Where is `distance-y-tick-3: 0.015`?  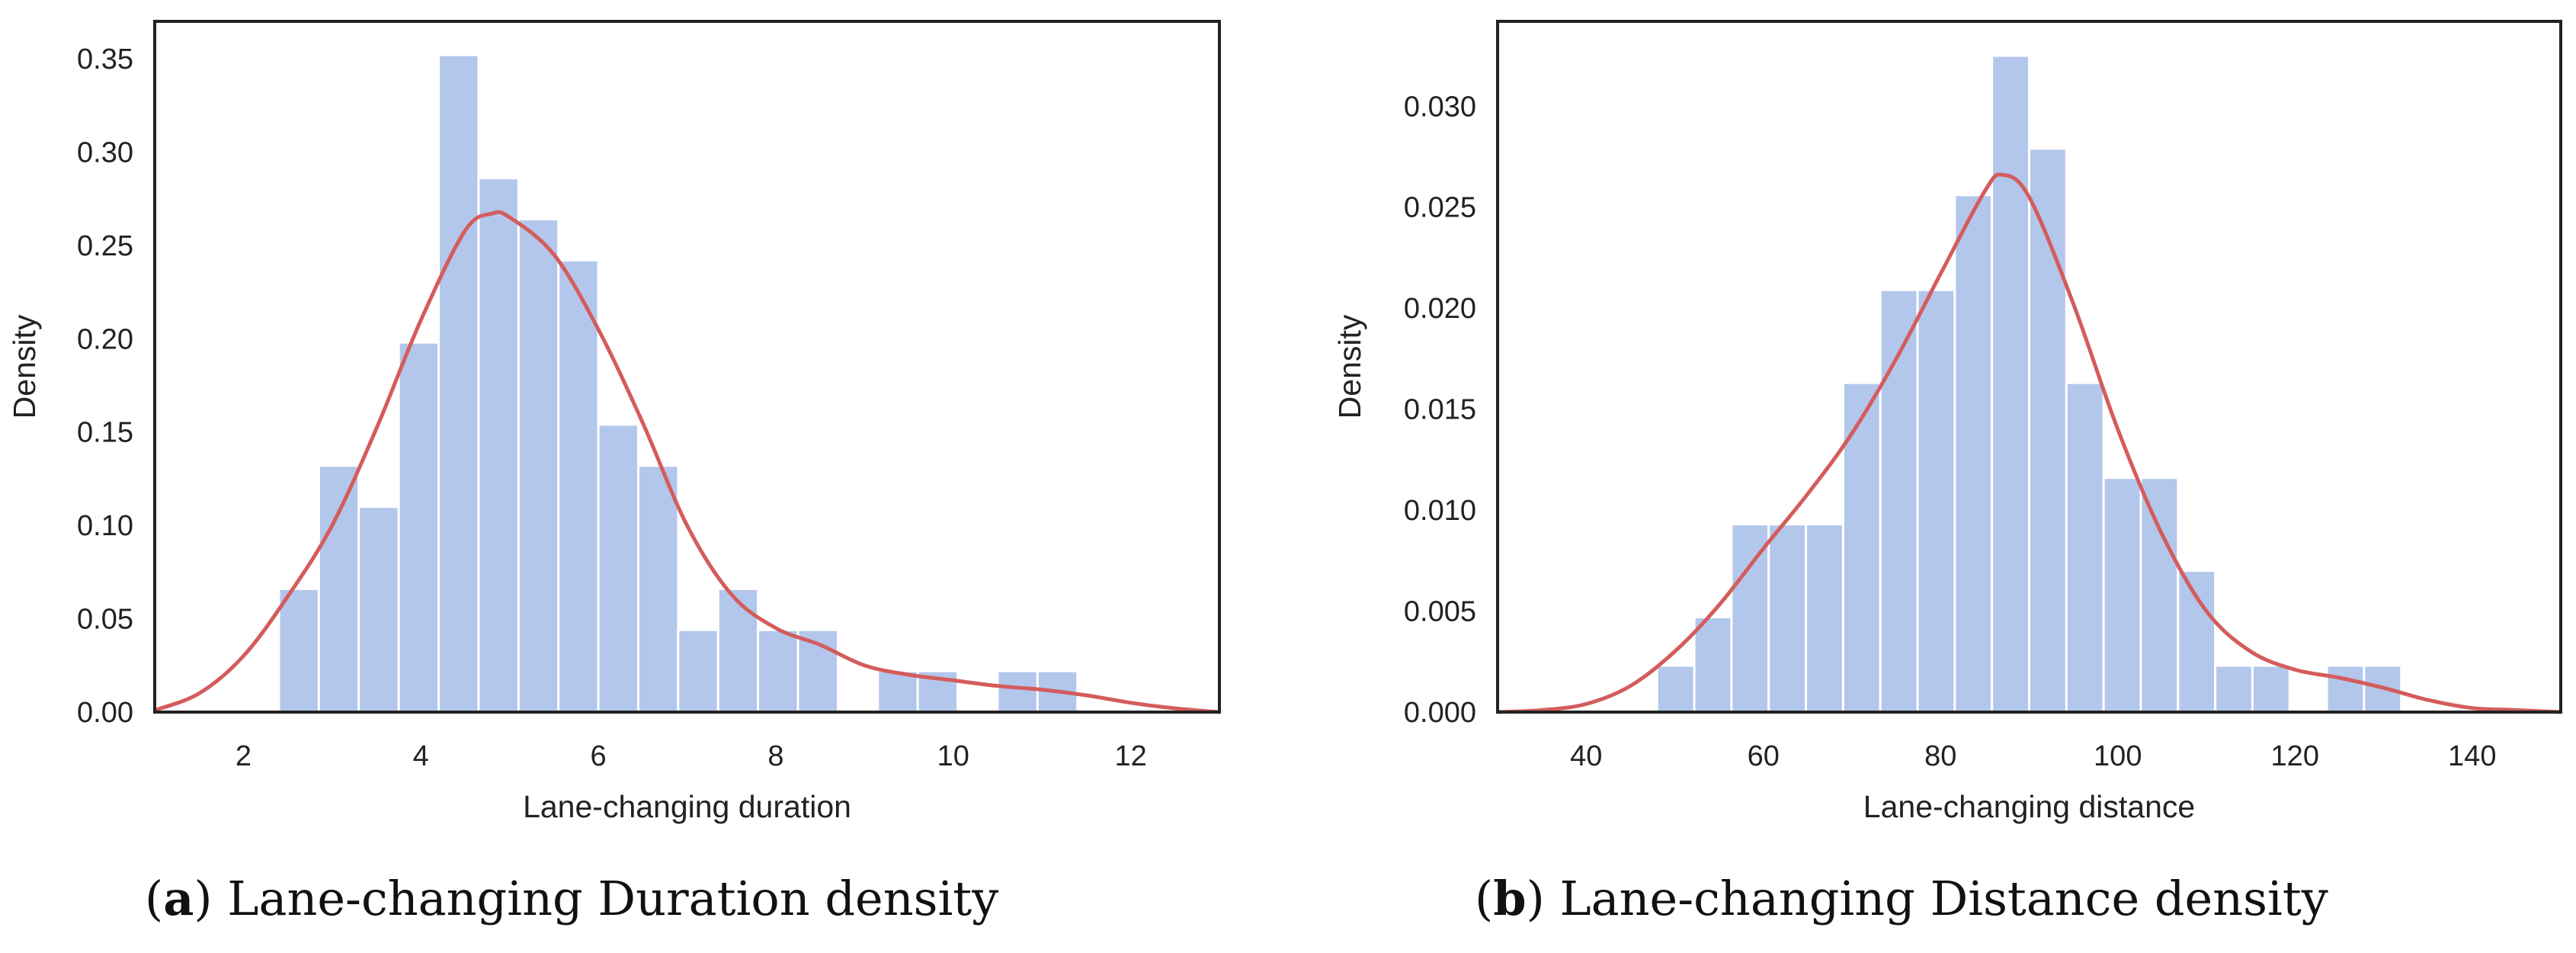
distance-y-tick-3: 0.015 is located at coordinates (1440, 410).